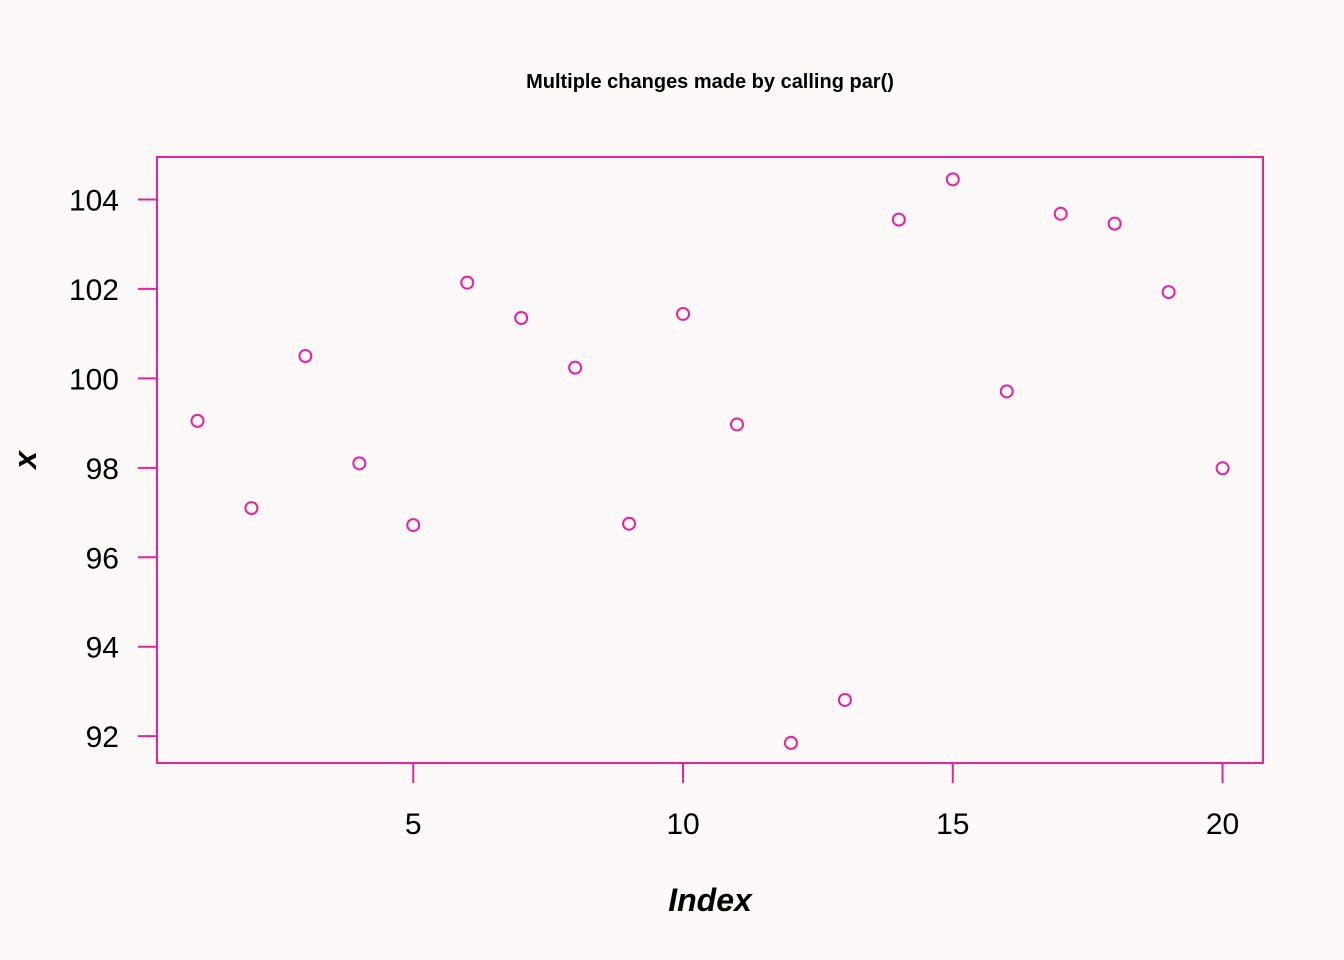 Image resolution: width=1344 pixels, height=960 pixels. What do you see at coordinates (710, 900) in the screenshot?
I see `x-axis-title: Index` at bounding box center [710, 900].